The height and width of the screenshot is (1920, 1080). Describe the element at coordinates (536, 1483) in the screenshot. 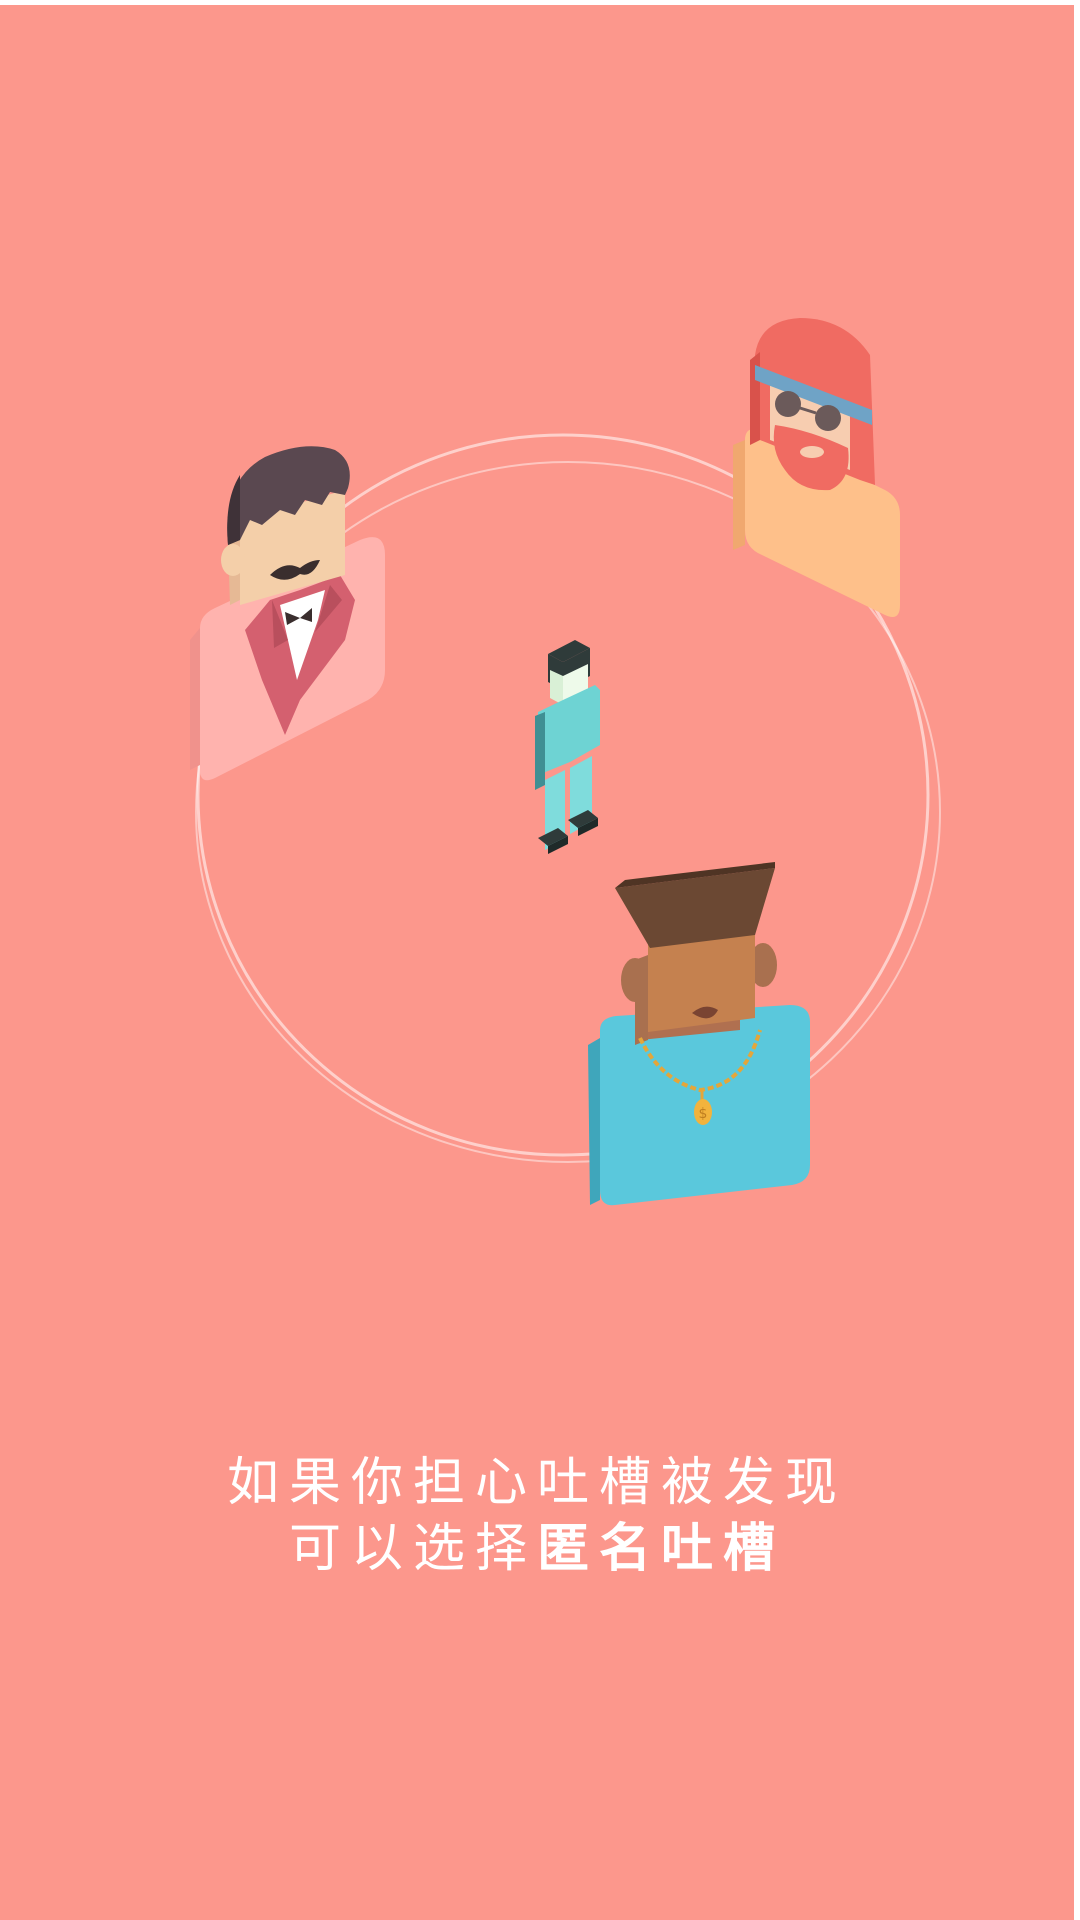

I see `caption-line-1: 如果你担心吐槽被发现` at that location.